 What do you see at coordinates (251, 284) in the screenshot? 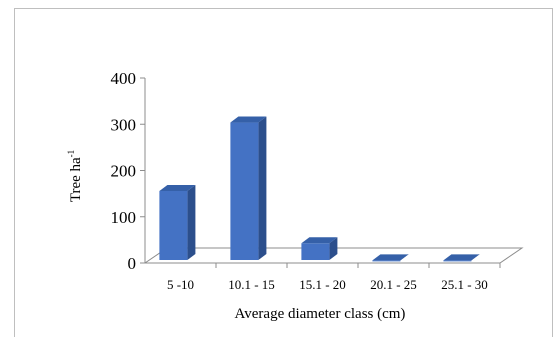
I see `x-tick-label: 10.1 - 15` at bounding box center [251, 284].